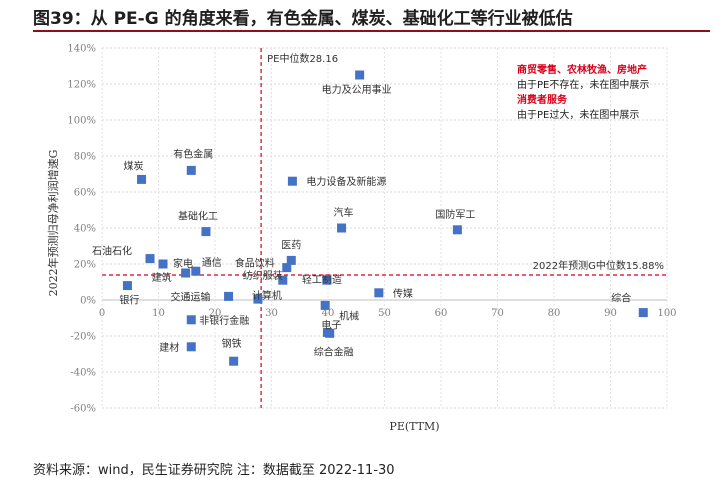 This screenshot has height=478, width=721. Describe the element at coordinates (331, 324) in the screenshot. I see `point-label: 电子` at that location.